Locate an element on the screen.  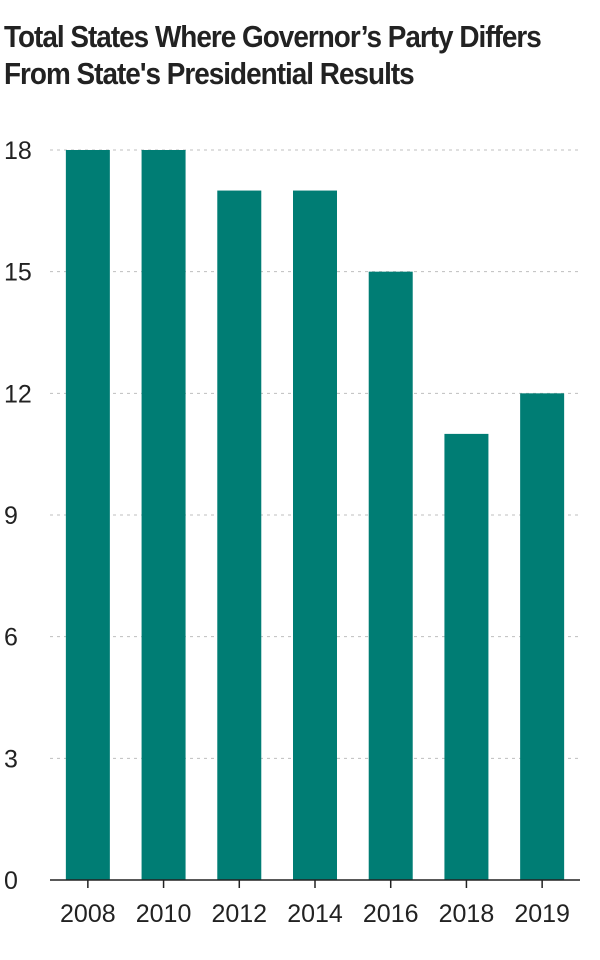
bar-2012 is located at coordinates (239, 535).